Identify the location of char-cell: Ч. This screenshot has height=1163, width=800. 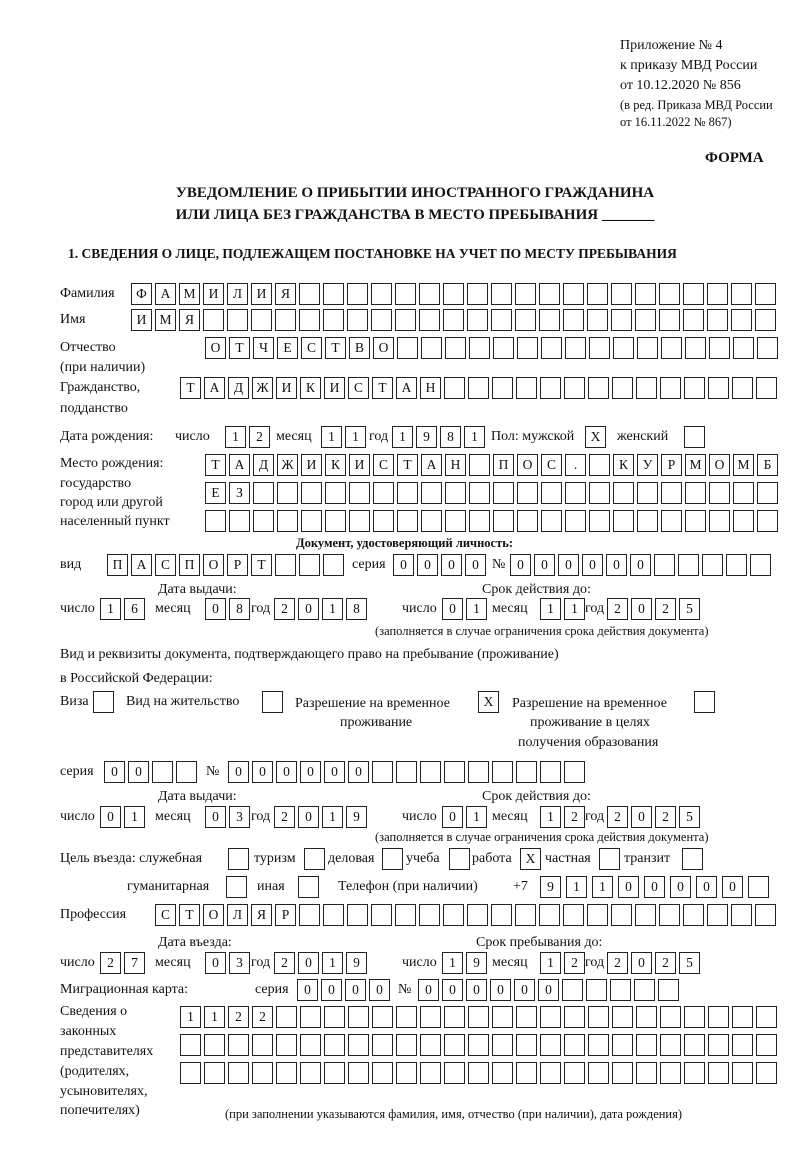
(263, 348).